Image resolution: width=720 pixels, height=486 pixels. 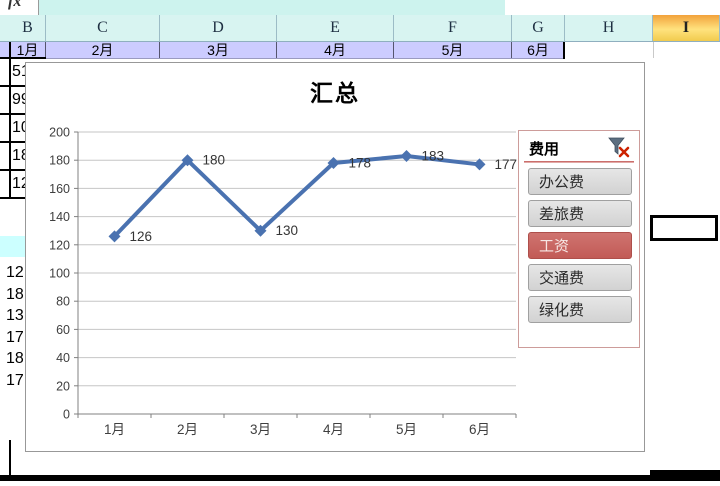 What do you see at coordinates (59, 189) in the screenshot?
I see `y-axis-label: 160` at bounding box center [59, 189].